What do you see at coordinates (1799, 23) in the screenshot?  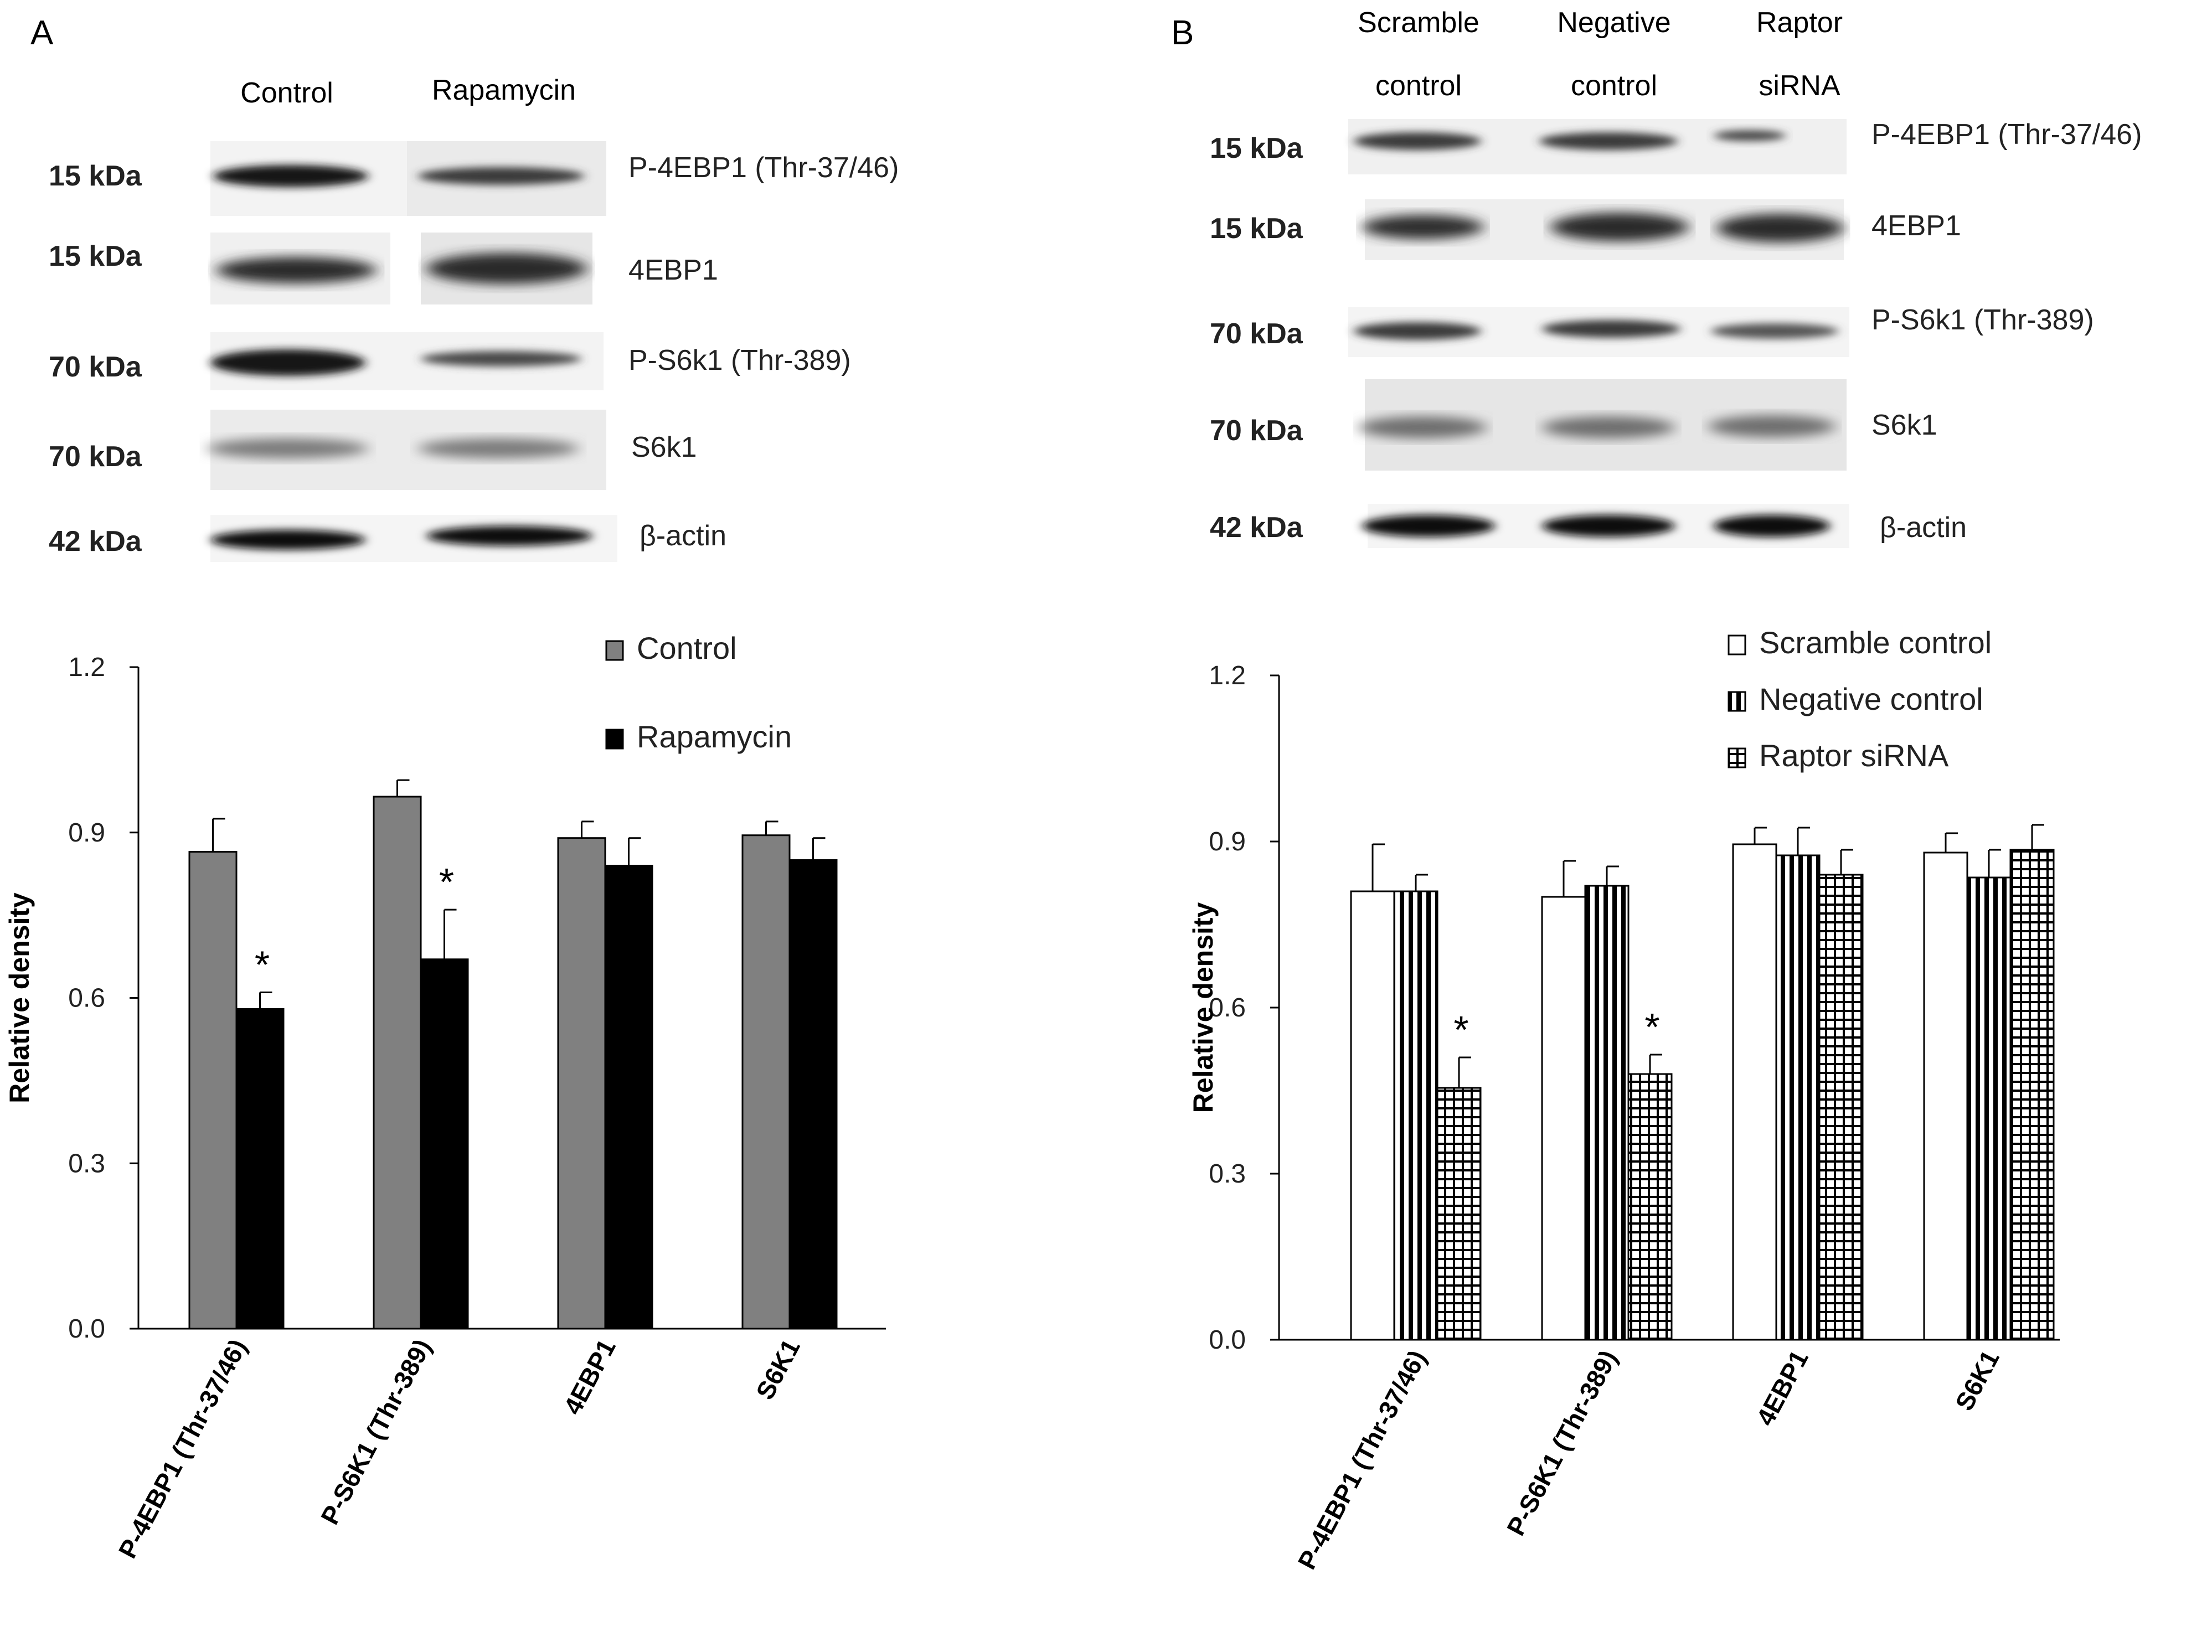 I see `lane-label-raptor-1: Raptor` at bounding box center [1799, 23].